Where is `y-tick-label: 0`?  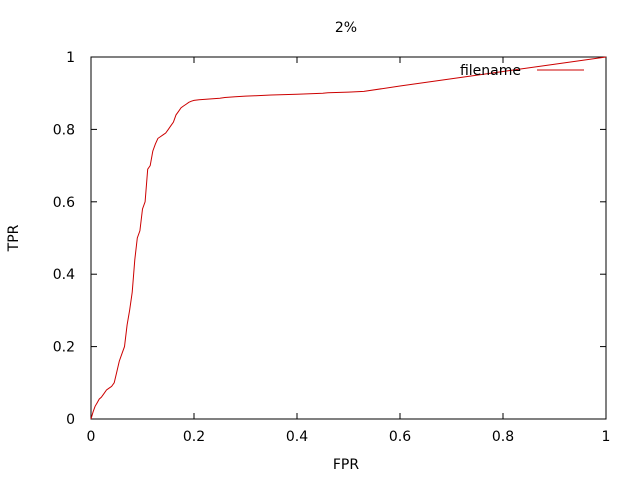
y-tick-label: 0 is located at coordinates (70, 420).